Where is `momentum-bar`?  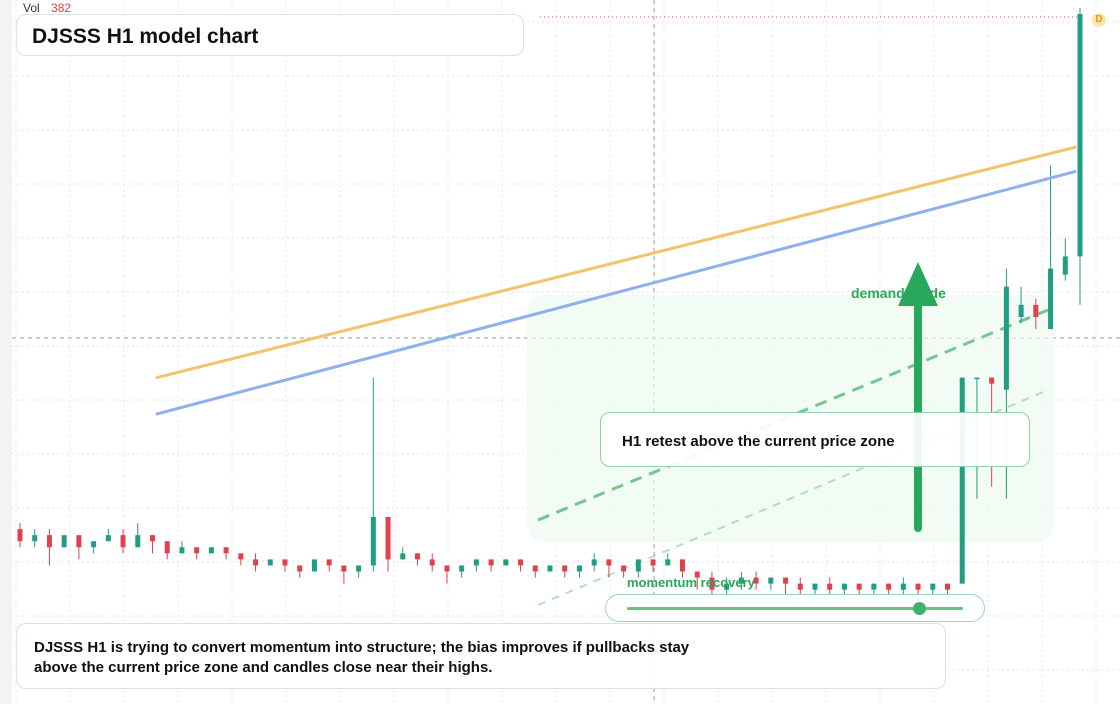
momentum-bar is located at coordinates (795, 608).